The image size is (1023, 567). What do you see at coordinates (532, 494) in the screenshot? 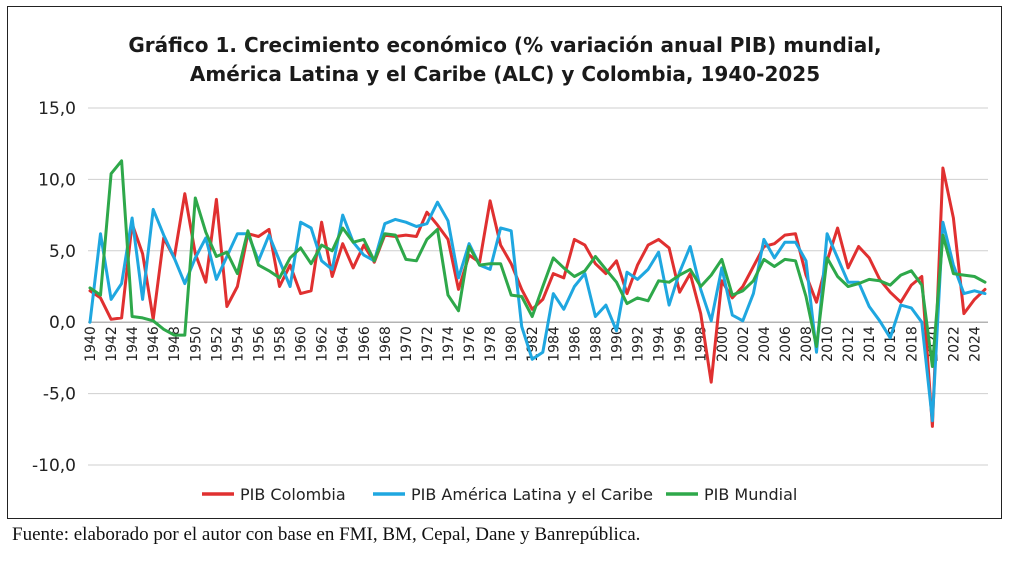
I see `legend-label: PIB América Latina y el Caribe` at bounding box center [532, 494].